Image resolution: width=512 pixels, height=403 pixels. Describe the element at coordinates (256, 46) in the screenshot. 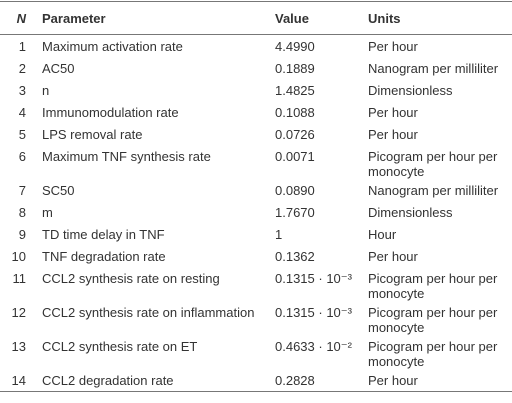

I see `table-row: 1 Maximum activation rate 4.4990 Per hour` at that location.